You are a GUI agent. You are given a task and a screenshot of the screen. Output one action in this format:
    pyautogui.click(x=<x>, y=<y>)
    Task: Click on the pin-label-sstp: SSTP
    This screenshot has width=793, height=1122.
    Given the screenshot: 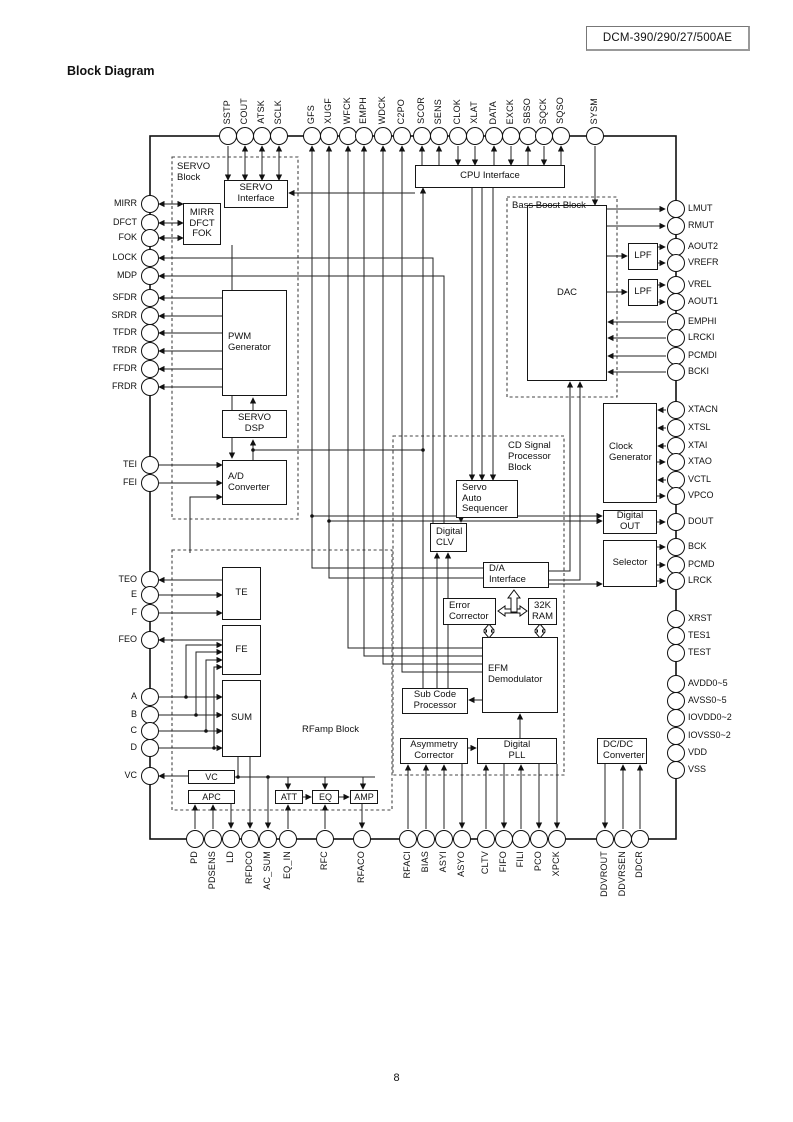 What is the action you would take?
    pyautogui.click(x=227, y=111)
    